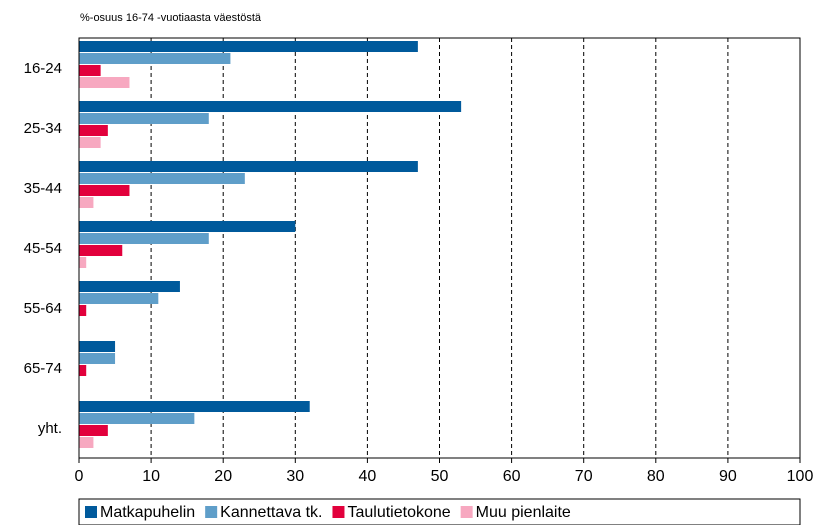 This screenshot has width=814, height=525. What do you see at coordinates (271, 512) in the screenshot?
I see `legend-label: Kannettava tk.` at bounding box center [271, 512].